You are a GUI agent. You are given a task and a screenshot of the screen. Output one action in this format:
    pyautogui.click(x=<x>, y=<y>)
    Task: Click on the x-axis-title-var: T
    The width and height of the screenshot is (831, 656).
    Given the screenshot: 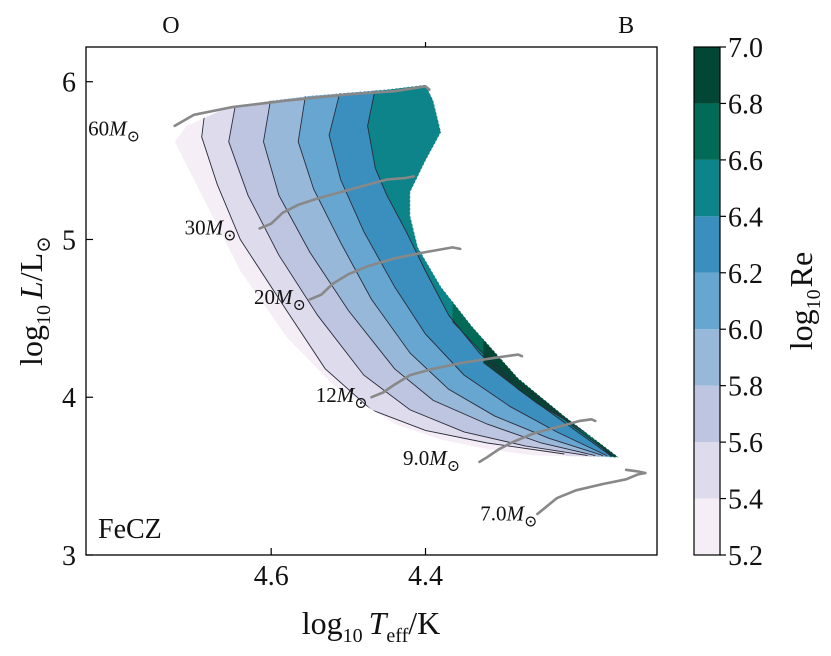 What is the action you would take?
    pyautogui.click(x=379, y=623)
    